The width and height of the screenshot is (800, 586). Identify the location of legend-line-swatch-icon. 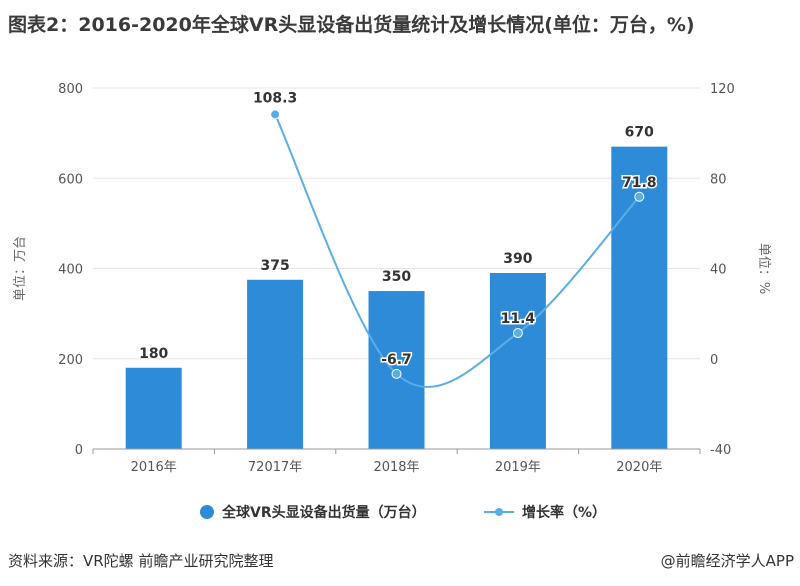
(499, 512).